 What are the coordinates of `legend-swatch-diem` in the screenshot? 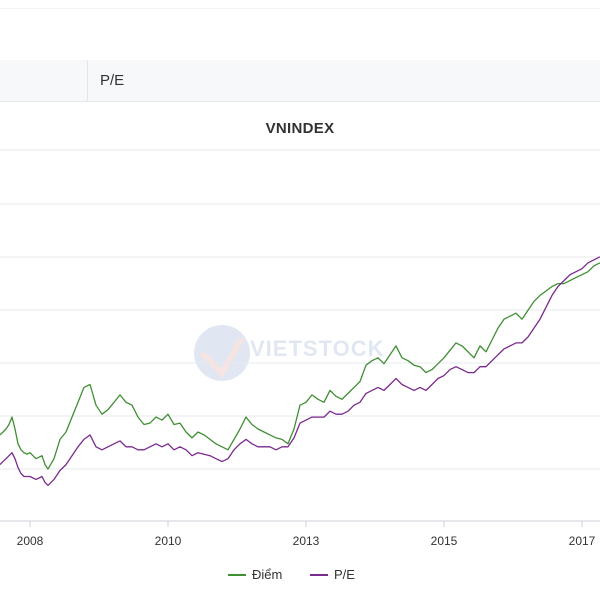 It's located at (237, 574).